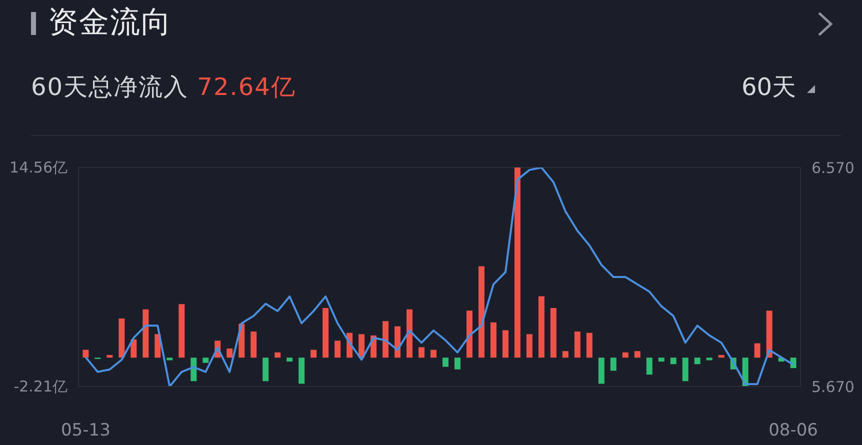 The width and height of the screenshot is (862, 445). I want to click on text: 60天, so click(768, 87).